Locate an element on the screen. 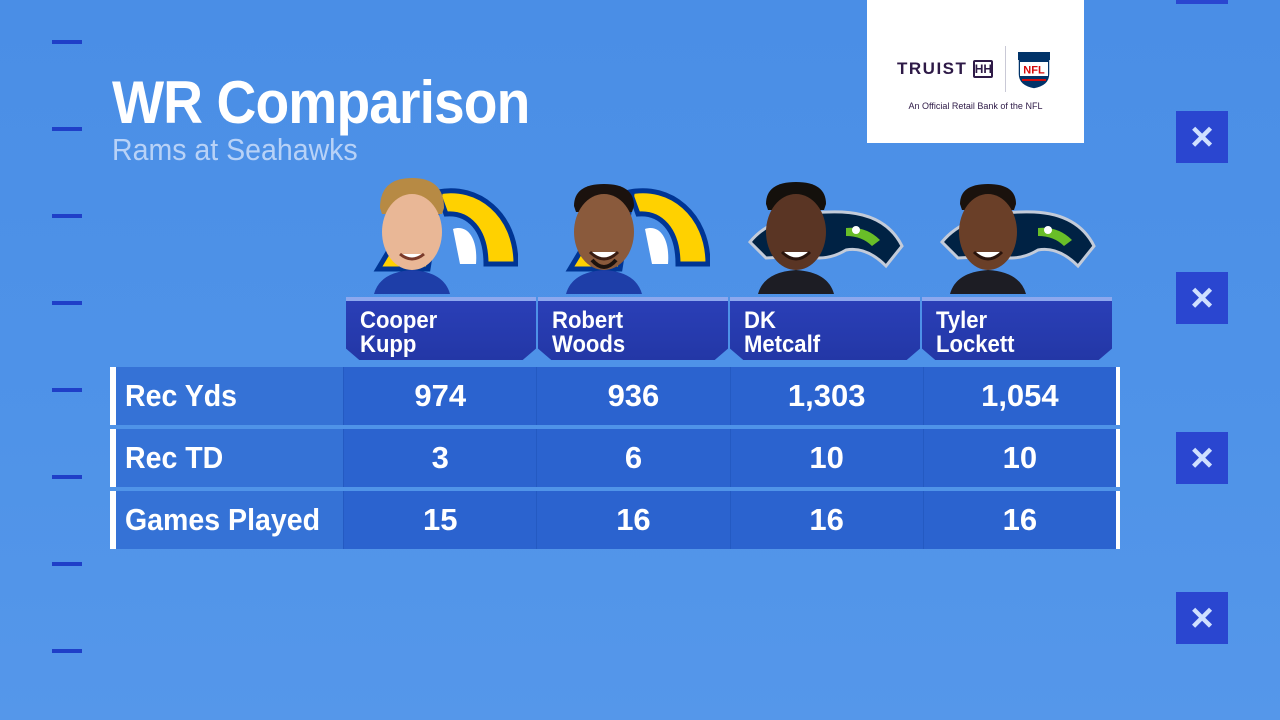 This screenshot has width=1280, height=720. page-title: WR Comparison is located at coordinates (321, 102).